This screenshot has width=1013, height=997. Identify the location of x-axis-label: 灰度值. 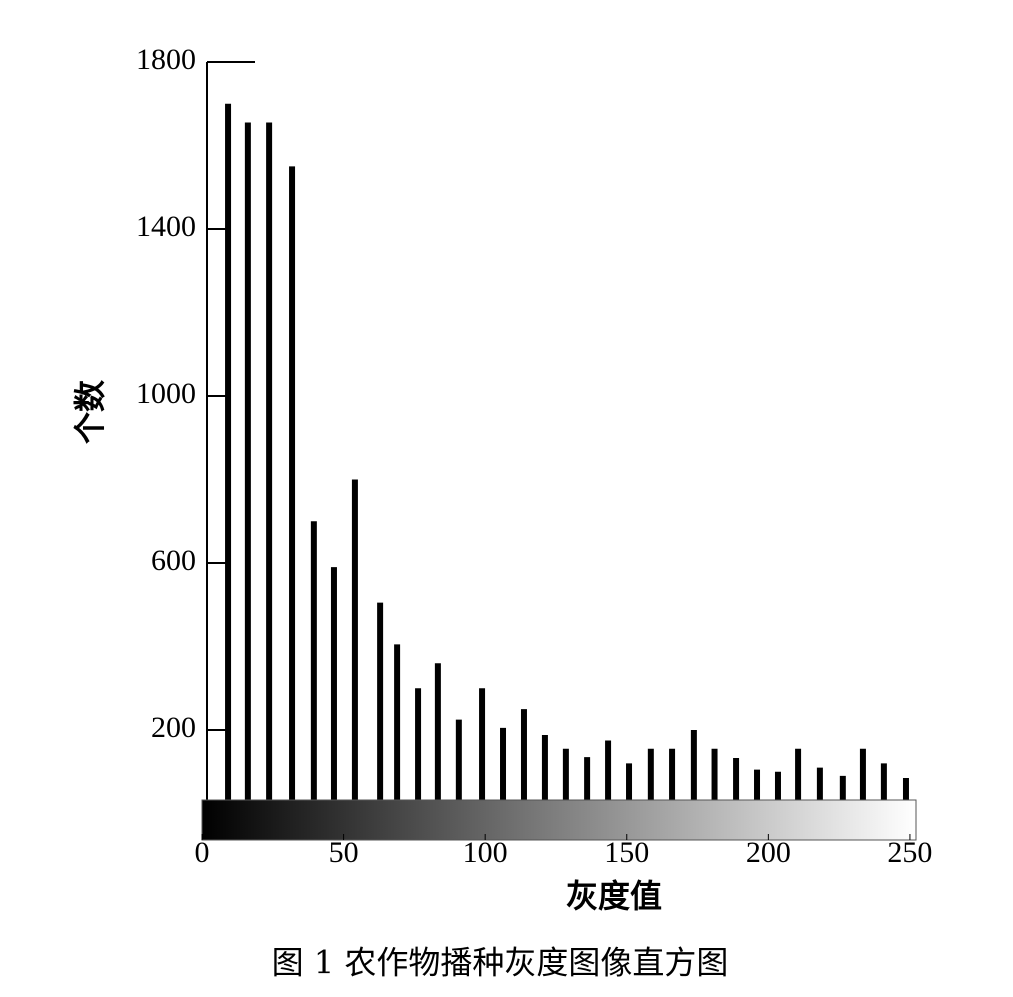
(614, 896).